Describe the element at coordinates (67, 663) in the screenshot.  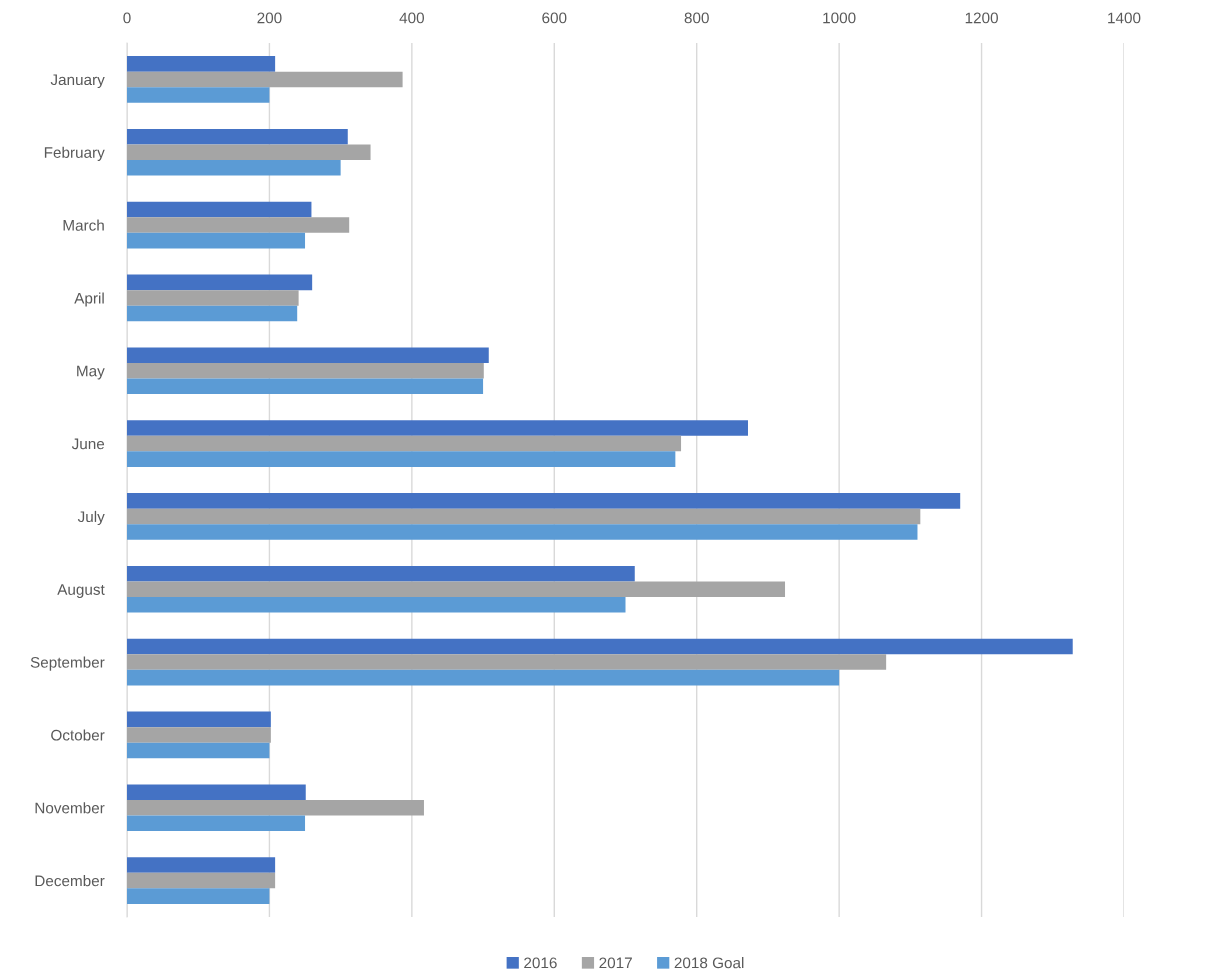
I see `y-tick-label: September` at that location.